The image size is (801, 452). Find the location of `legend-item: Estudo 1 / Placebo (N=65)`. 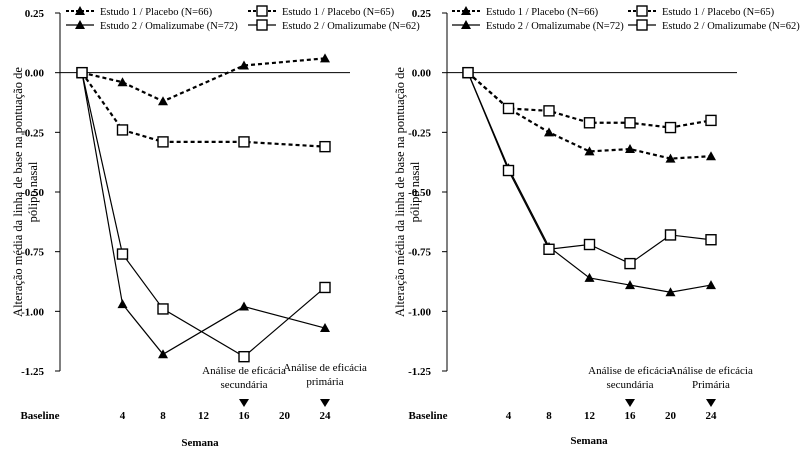

legend-item: Estudo 1 / Placebo (N=65) is located at coordinates (321, 11).